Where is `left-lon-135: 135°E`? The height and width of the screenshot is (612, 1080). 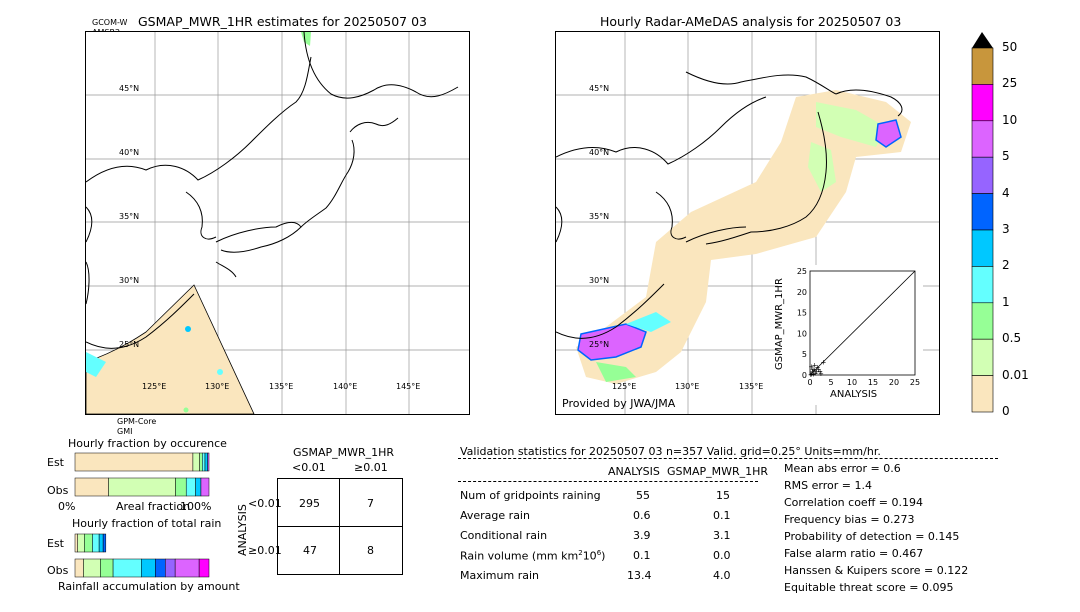 left-lon-135: 135°E is located at coordinates (281, 386).